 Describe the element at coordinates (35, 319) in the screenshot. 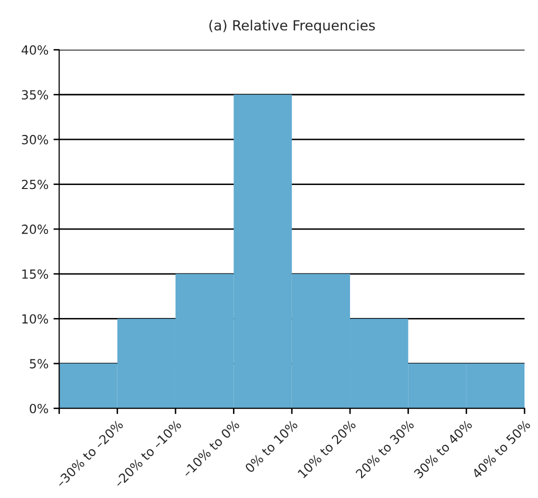

I see `y-tick-label: 10%` at that location.